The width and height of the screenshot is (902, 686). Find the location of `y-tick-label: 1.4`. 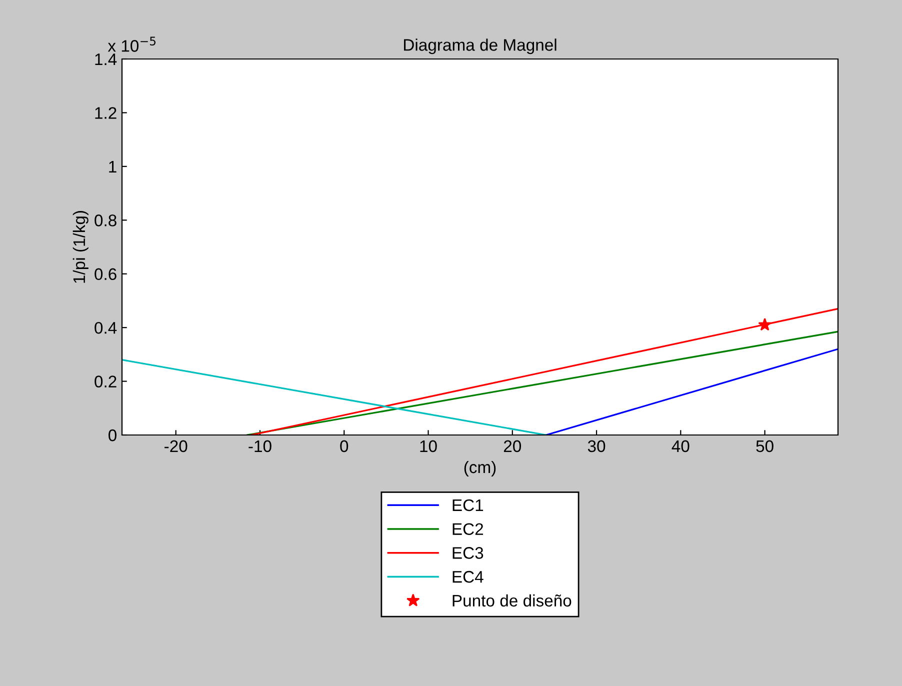

y-tick-label: 1.4 is located at coordinates (106, 60).